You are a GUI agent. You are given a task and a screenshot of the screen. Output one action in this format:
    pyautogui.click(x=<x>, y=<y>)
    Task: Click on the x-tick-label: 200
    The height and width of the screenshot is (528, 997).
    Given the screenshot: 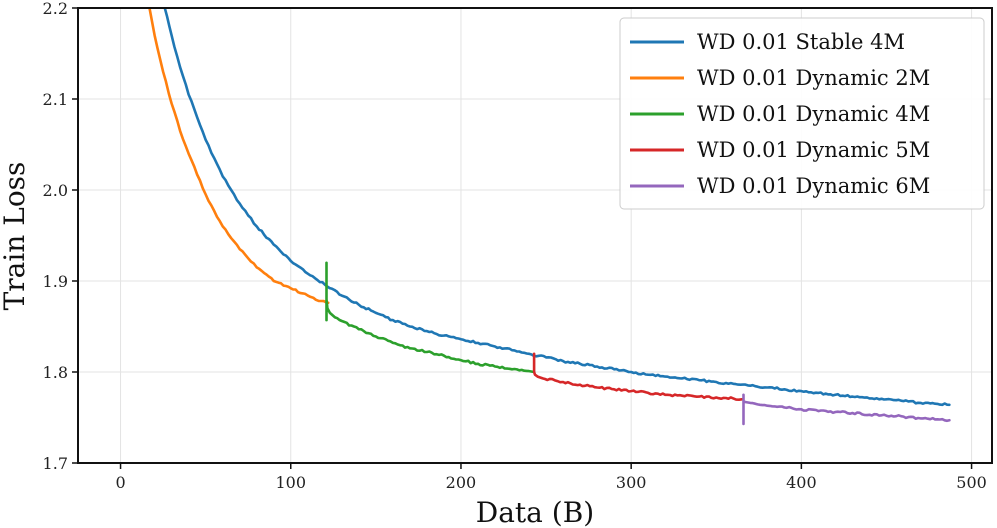 What is the action you would take?
    pyautogui.click(x=461, y=482)
    